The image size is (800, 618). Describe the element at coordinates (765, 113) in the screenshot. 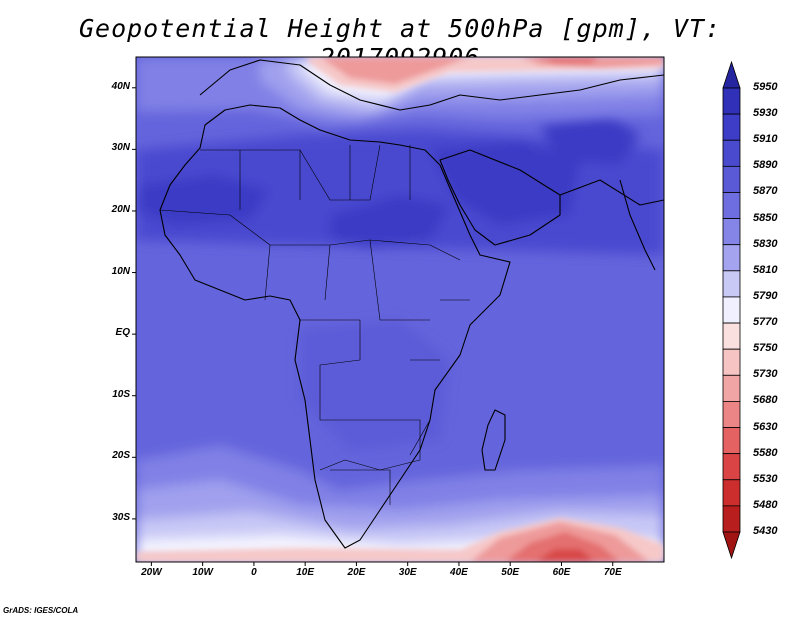

I see `colorbar-label: 5930` at that location.